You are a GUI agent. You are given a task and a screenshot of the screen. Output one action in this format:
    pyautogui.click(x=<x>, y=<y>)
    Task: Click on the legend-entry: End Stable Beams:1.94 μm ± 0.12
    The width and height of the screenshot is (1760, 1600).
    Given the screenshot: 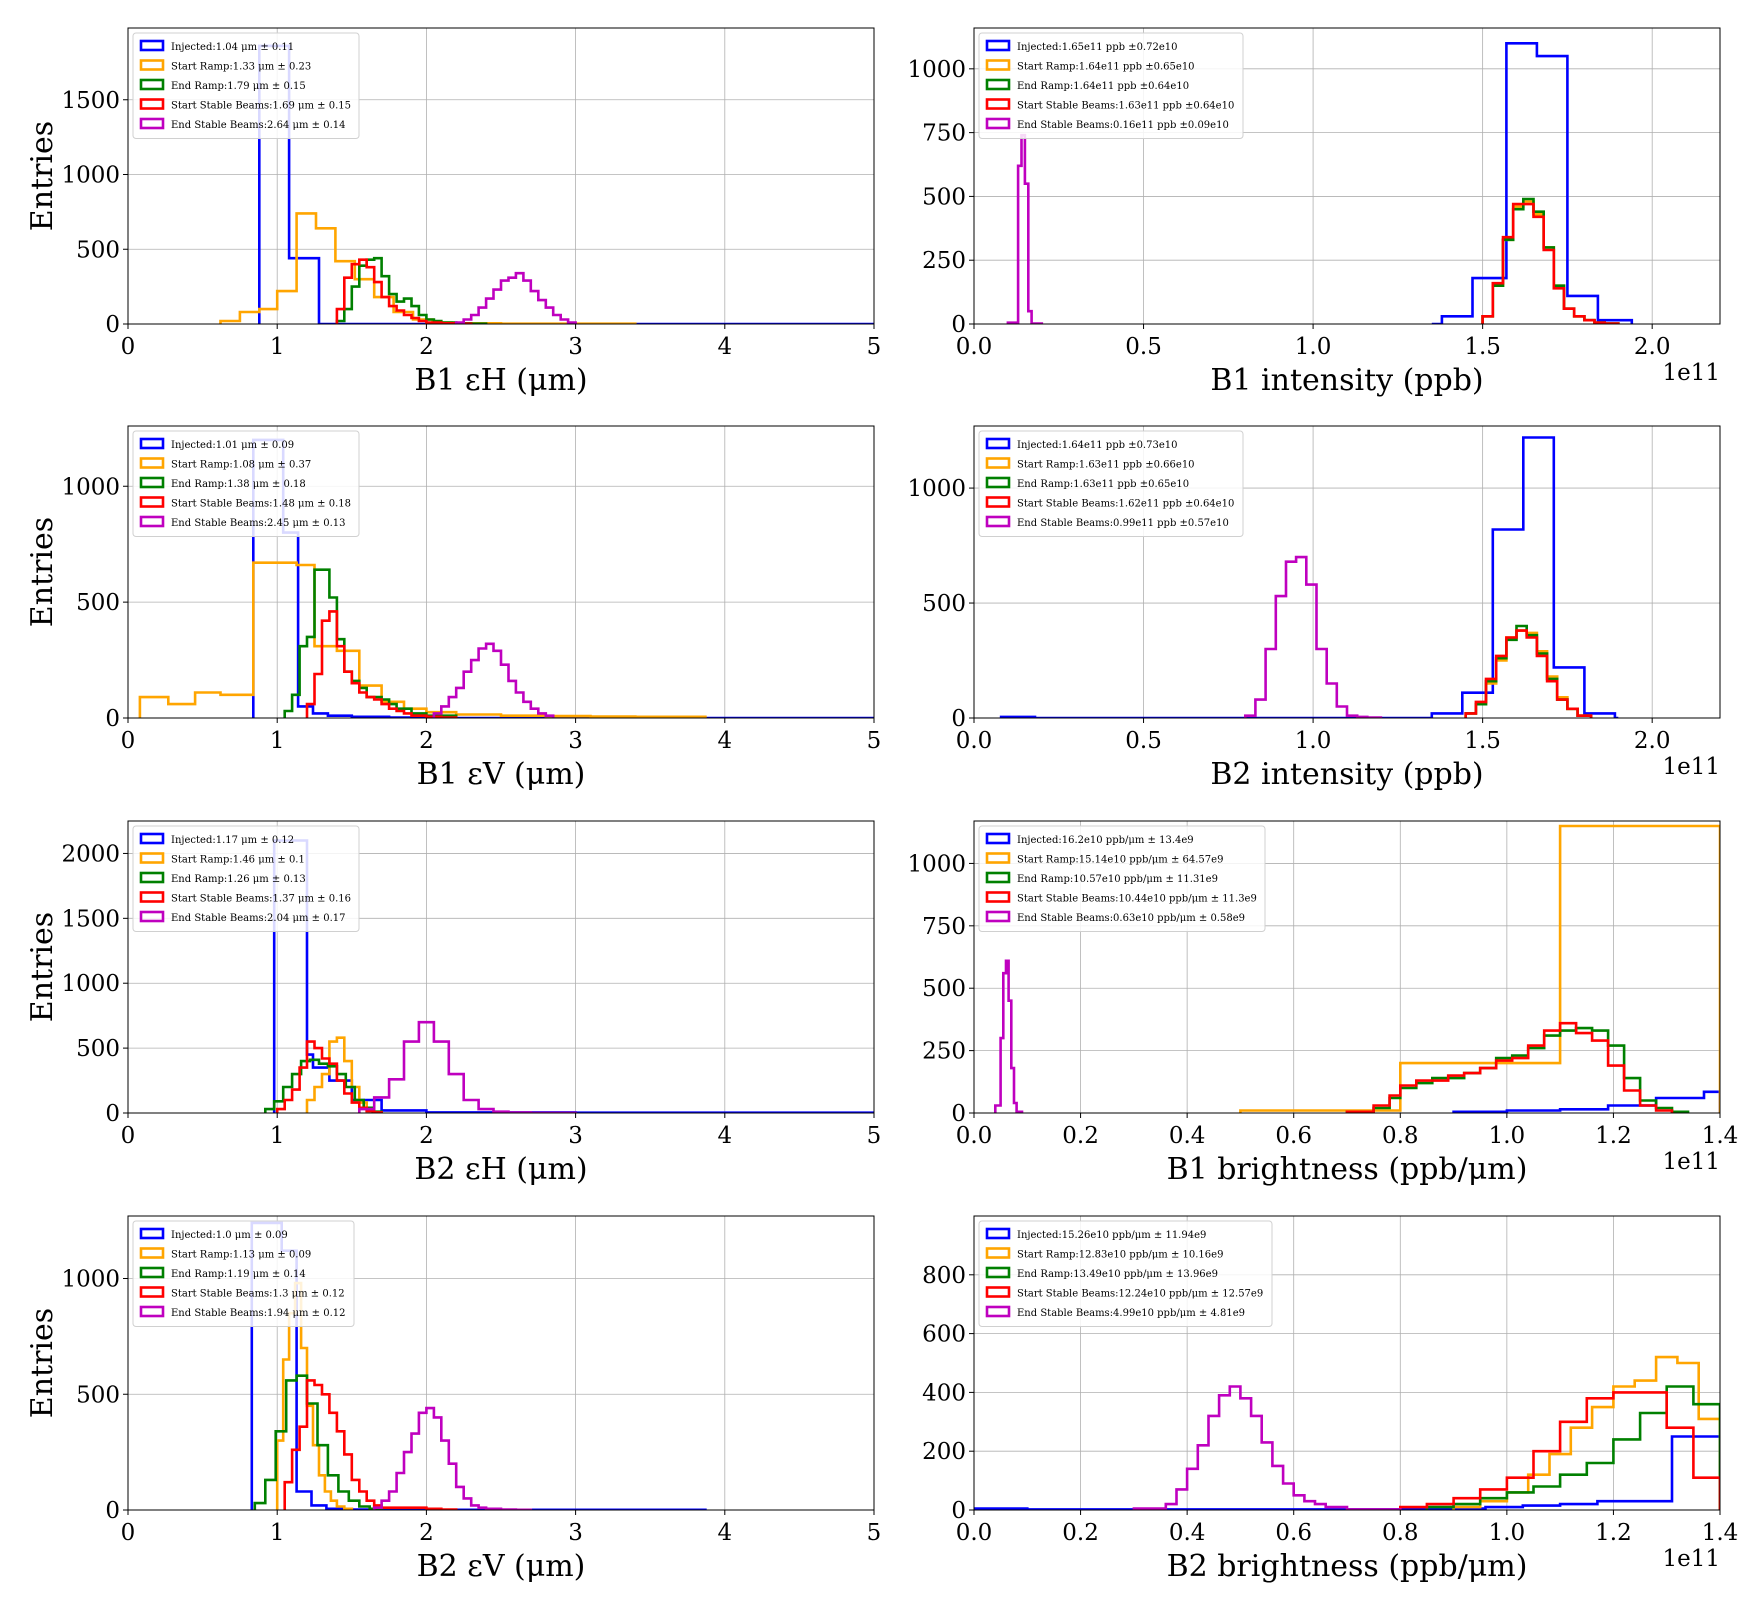 What is the action you would take?
    pyautogui.click(x=258, y=1313)
    